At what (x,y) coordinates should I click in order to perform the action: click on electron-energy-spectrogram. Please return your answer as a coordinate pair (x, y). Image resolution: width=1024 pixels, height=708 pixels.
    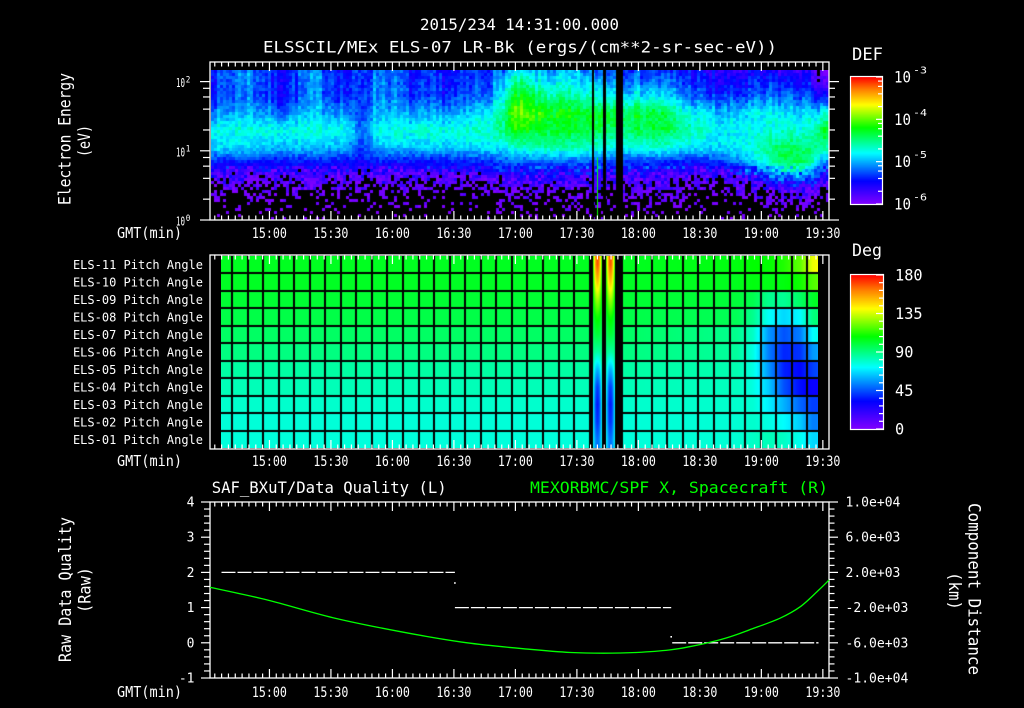
    Looking at the image, I should click on (520, 145).